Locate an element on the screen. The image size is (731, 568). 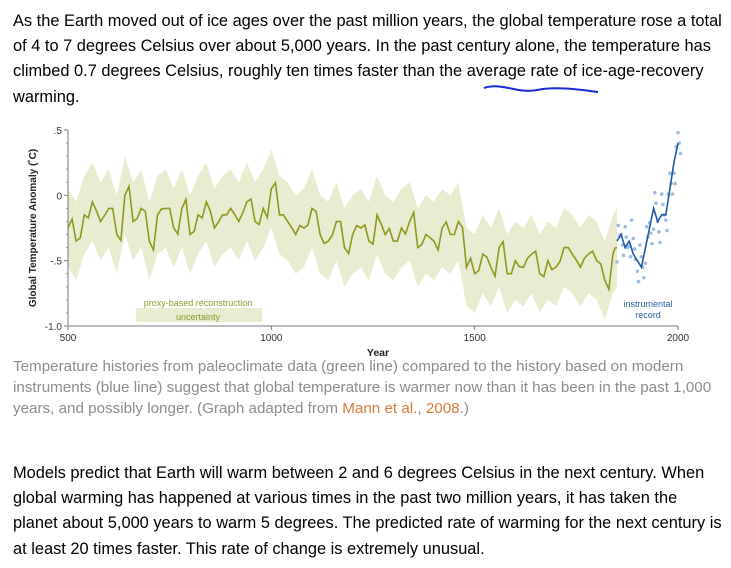
uncertainty-legend-swatch is located at coordinates (199, 315).